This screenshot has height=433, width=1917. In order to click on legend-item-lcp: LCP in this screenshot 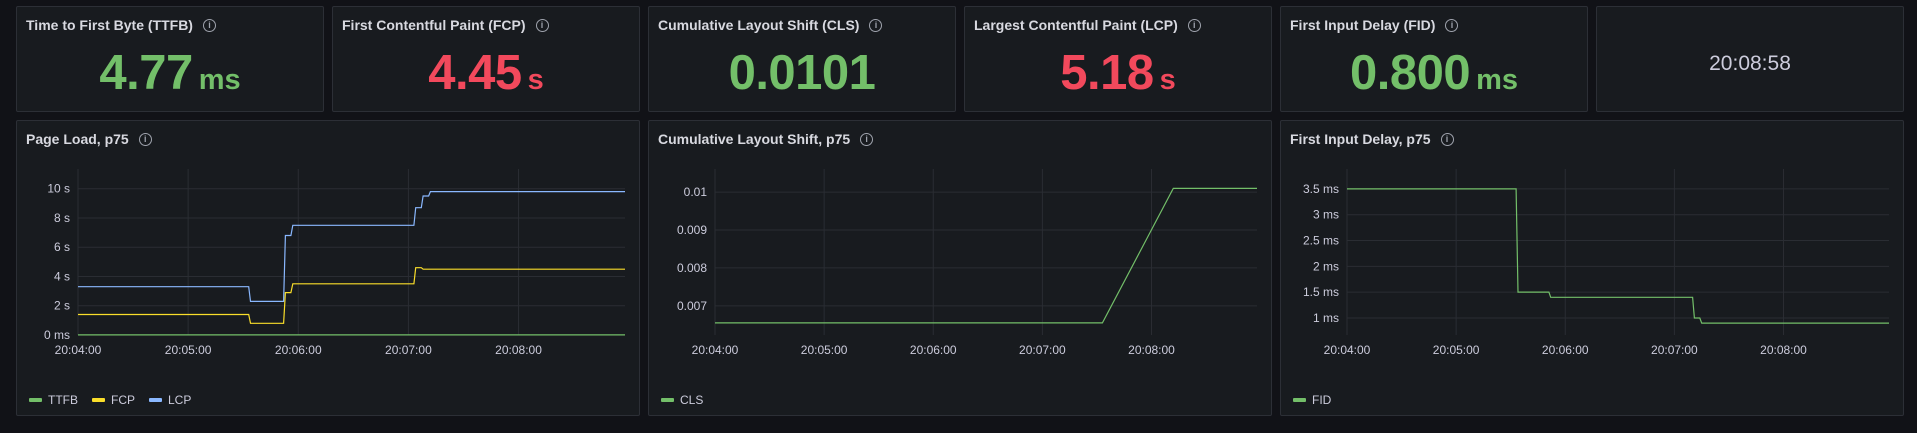, I will do `click(170, 400)`.